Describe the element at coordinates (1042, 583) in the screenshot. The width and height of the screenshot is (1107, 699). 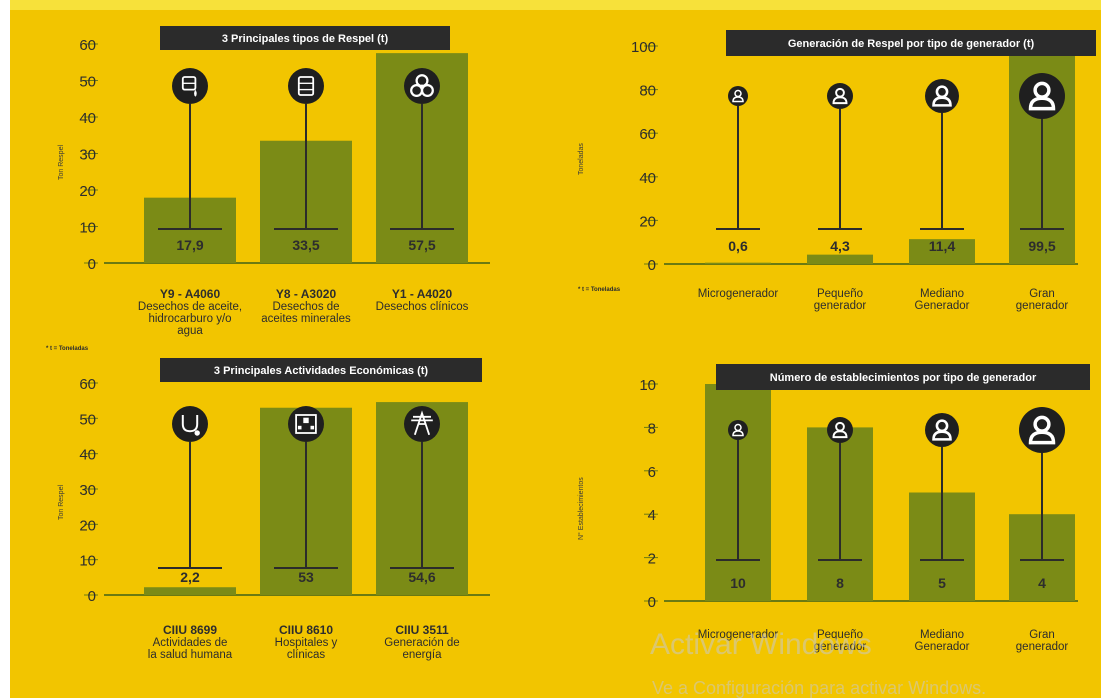
I see `data-label: 4` at that location.